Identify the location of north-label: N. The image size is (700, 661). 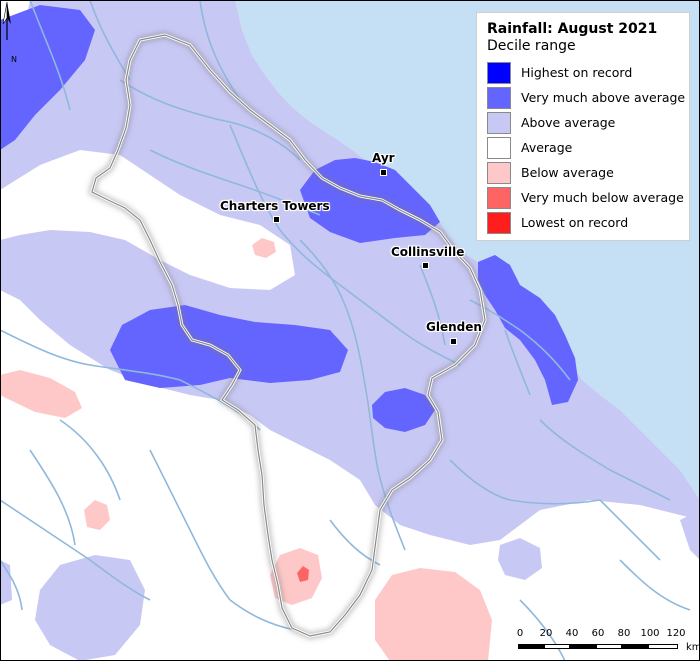
(14, 59).